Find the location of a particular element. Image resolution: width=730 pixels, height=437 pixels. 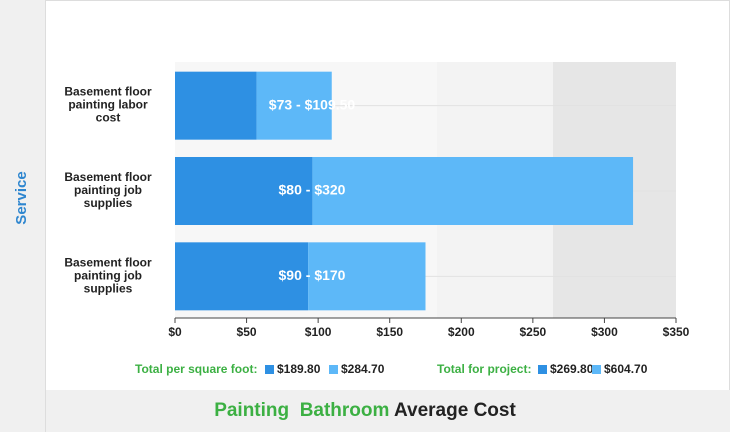

bar-annotation: $80 - $320 is located at coordinates (312, 190).